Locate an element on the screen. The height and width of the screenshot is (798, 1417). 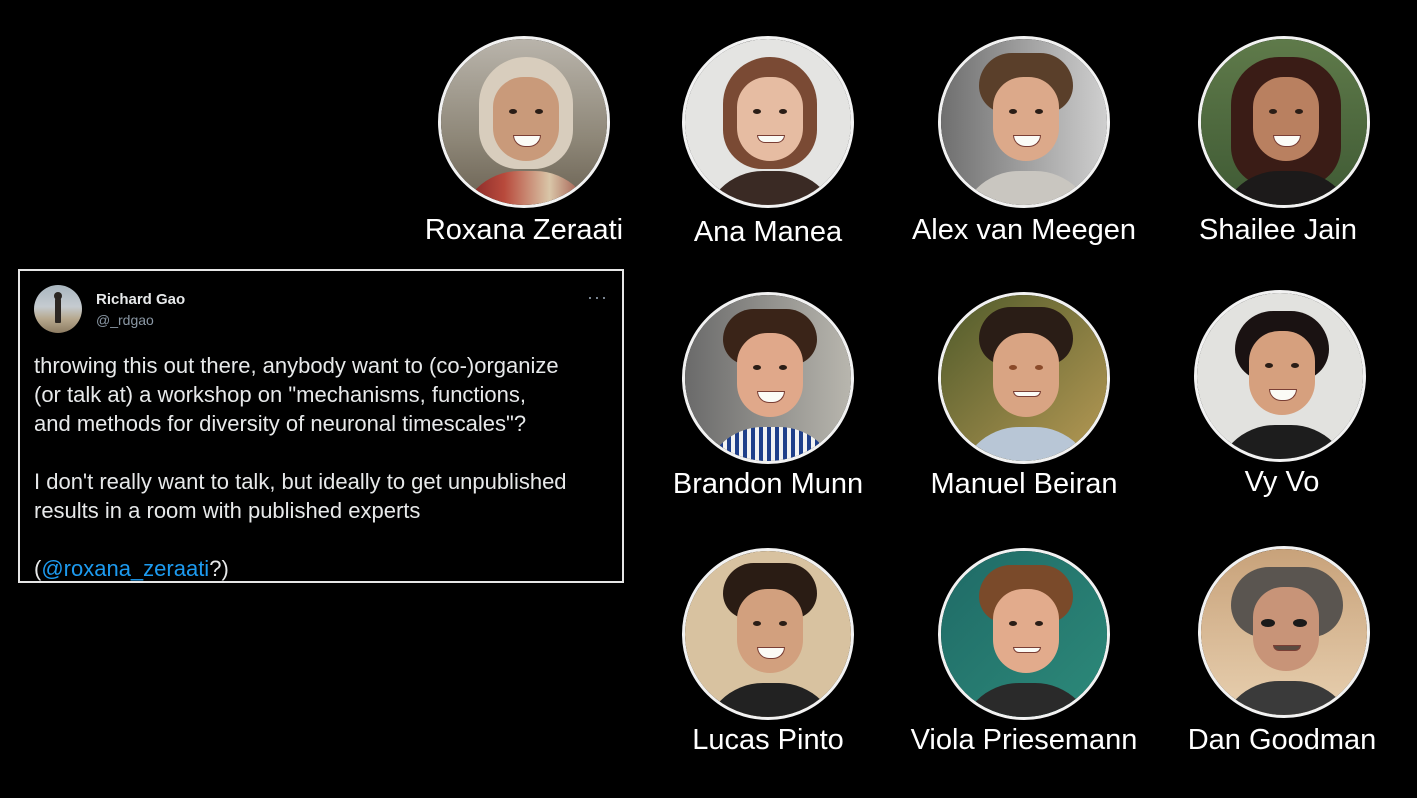
avatar-figure-head is located at coordinates (58, 296).